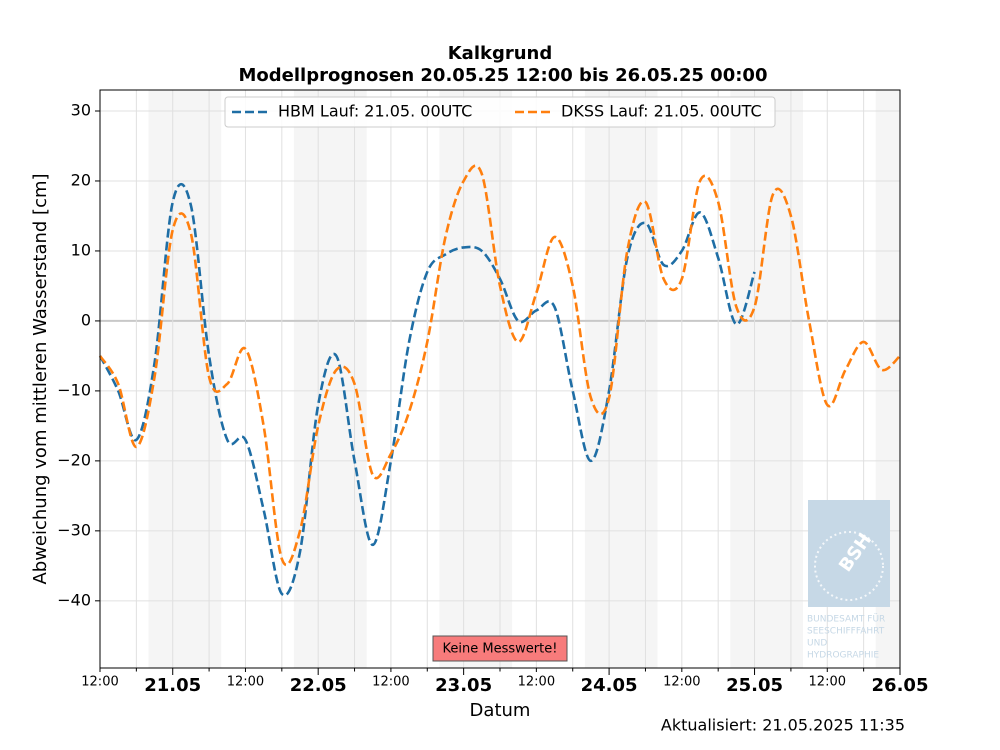 The width and height of the screenshot is (1000, 750). I want to click on annotation-box, so click(500, 648).